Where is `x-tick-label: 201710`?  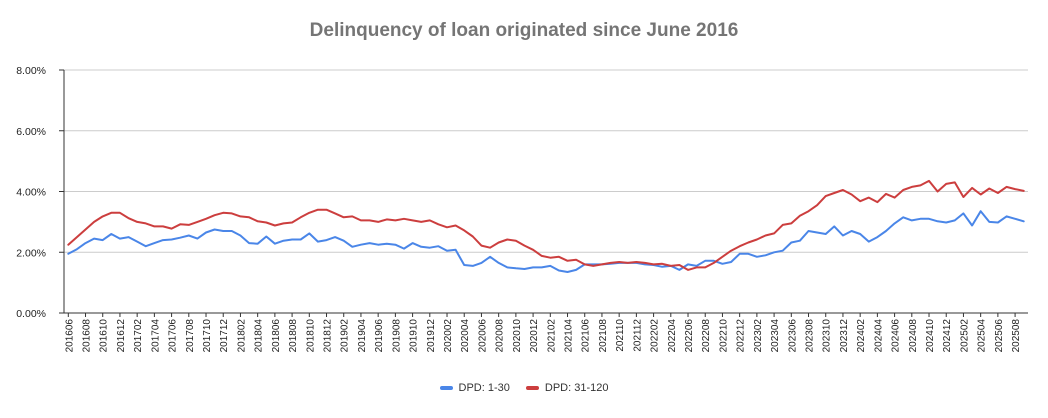
x-tick-label: 201710 is located at coordinates (207, 336).